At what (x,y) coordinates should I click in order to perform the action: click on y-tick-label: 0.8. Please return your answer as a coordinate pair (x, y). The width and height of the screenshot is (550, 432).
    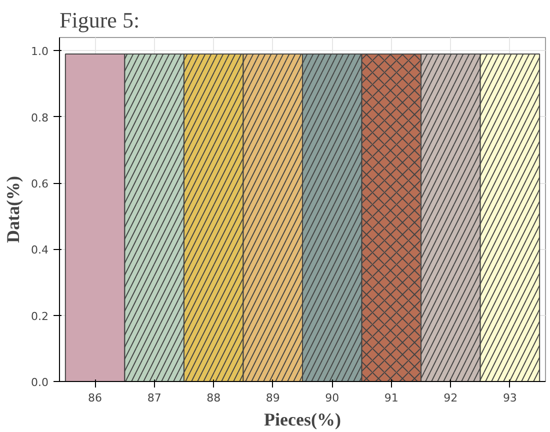
    Looking at the image, I should click on (40, 117).